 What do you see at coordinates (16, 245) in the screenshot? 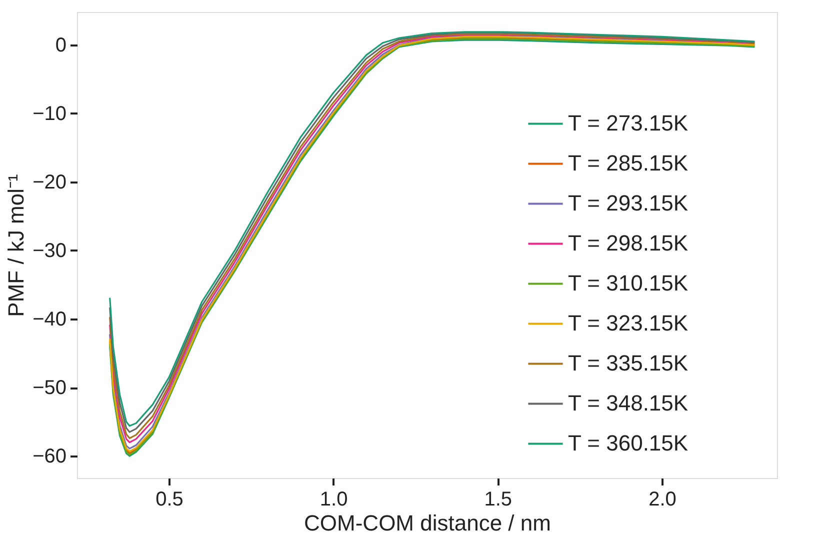
I see `y-axis-title: PMF / kJ mol⁻¹` at bounding box center [16, 245].